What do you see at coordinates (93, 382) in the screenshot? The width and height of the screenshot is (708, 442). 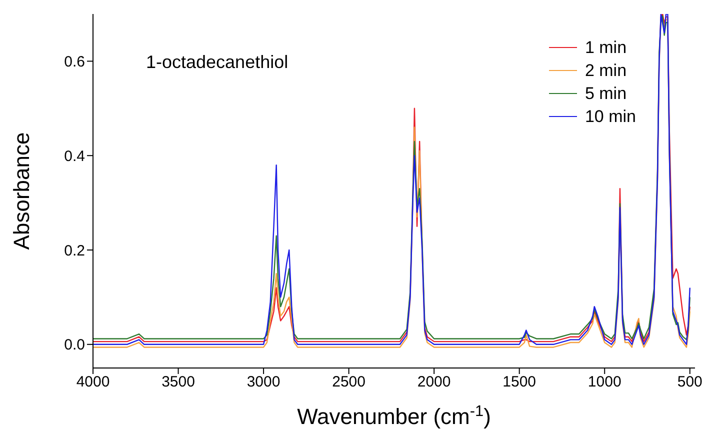 I see `x-tick-label: 4000` at bounding box center [93, 382].